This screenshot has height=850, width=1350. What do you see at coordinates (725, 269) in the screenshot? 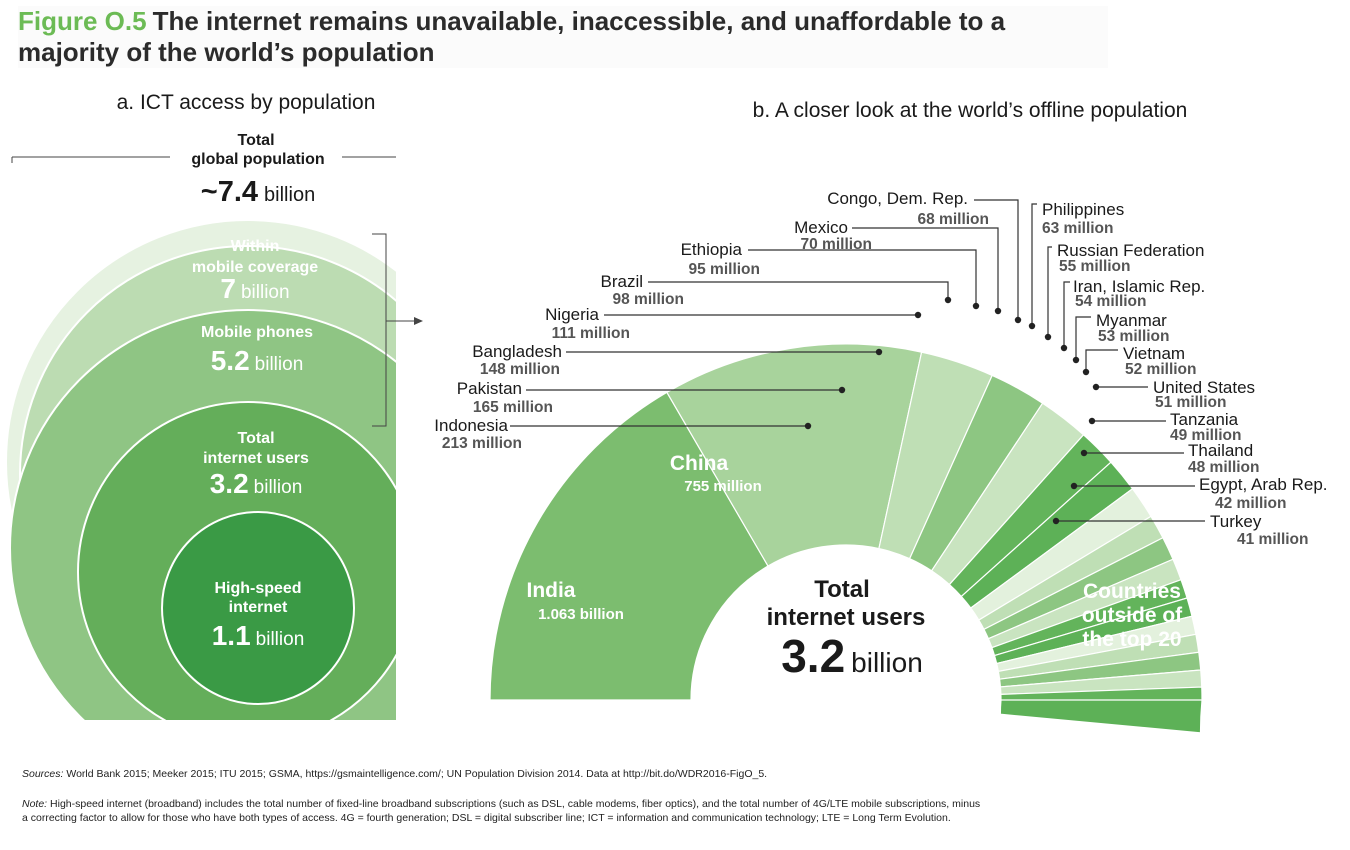
I see `value-ethiopia: 95 million` at bounding box center [725, 269].